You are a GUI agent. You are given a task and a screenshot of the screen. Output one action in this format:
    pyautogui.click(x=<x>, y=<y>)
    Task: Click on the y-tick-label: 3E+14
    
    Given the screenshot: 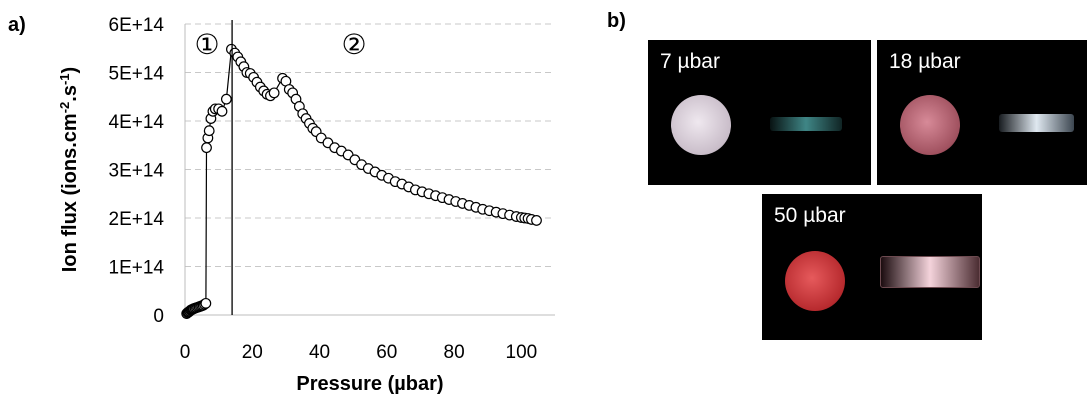 What is the action you would take?
    pyautogui.click(x=137, y=171)
    